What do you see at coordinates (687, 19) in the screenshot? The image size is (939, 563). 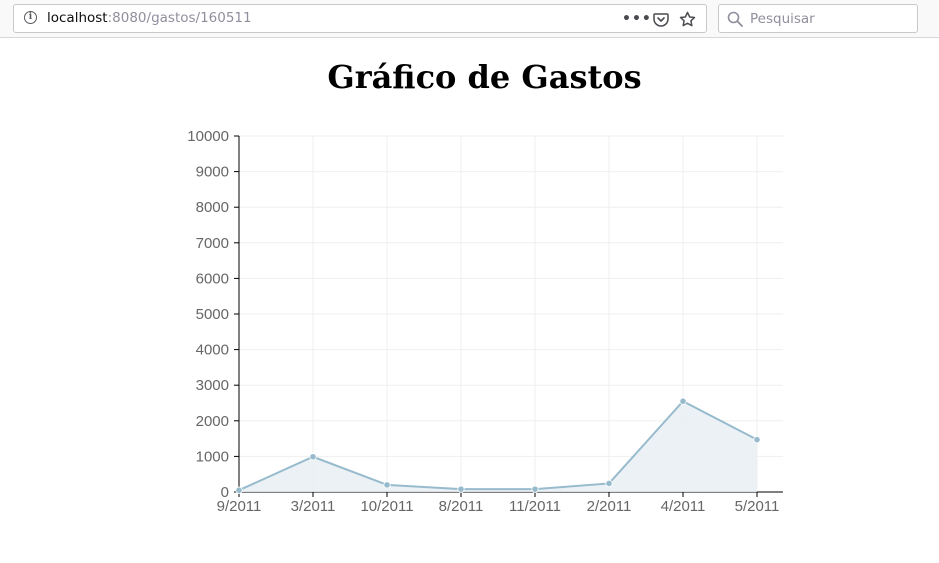 I see `bookmark-star-icon` at bounding box center [687, 19].